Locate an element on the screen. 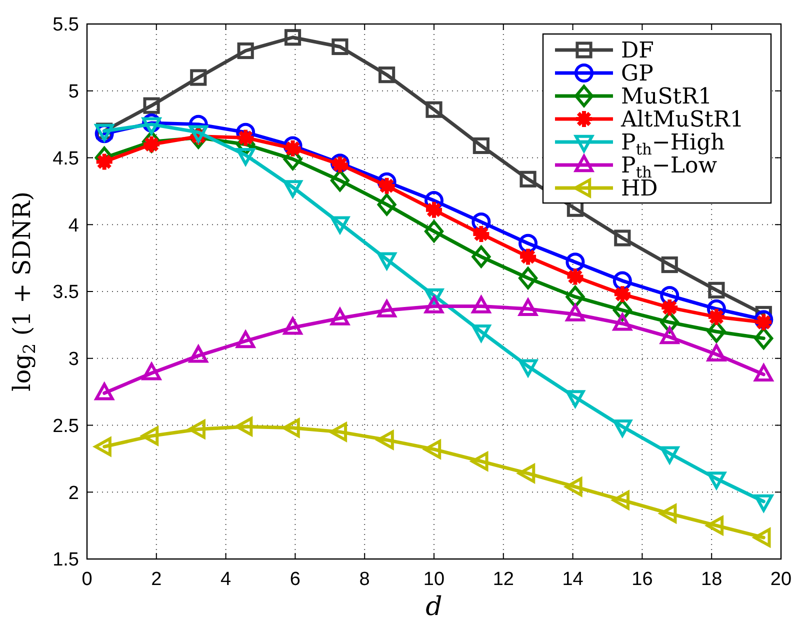 The width and height of the screenshot is (803, 621). y-tick-label: 3 is located at coordinates (73, 359).